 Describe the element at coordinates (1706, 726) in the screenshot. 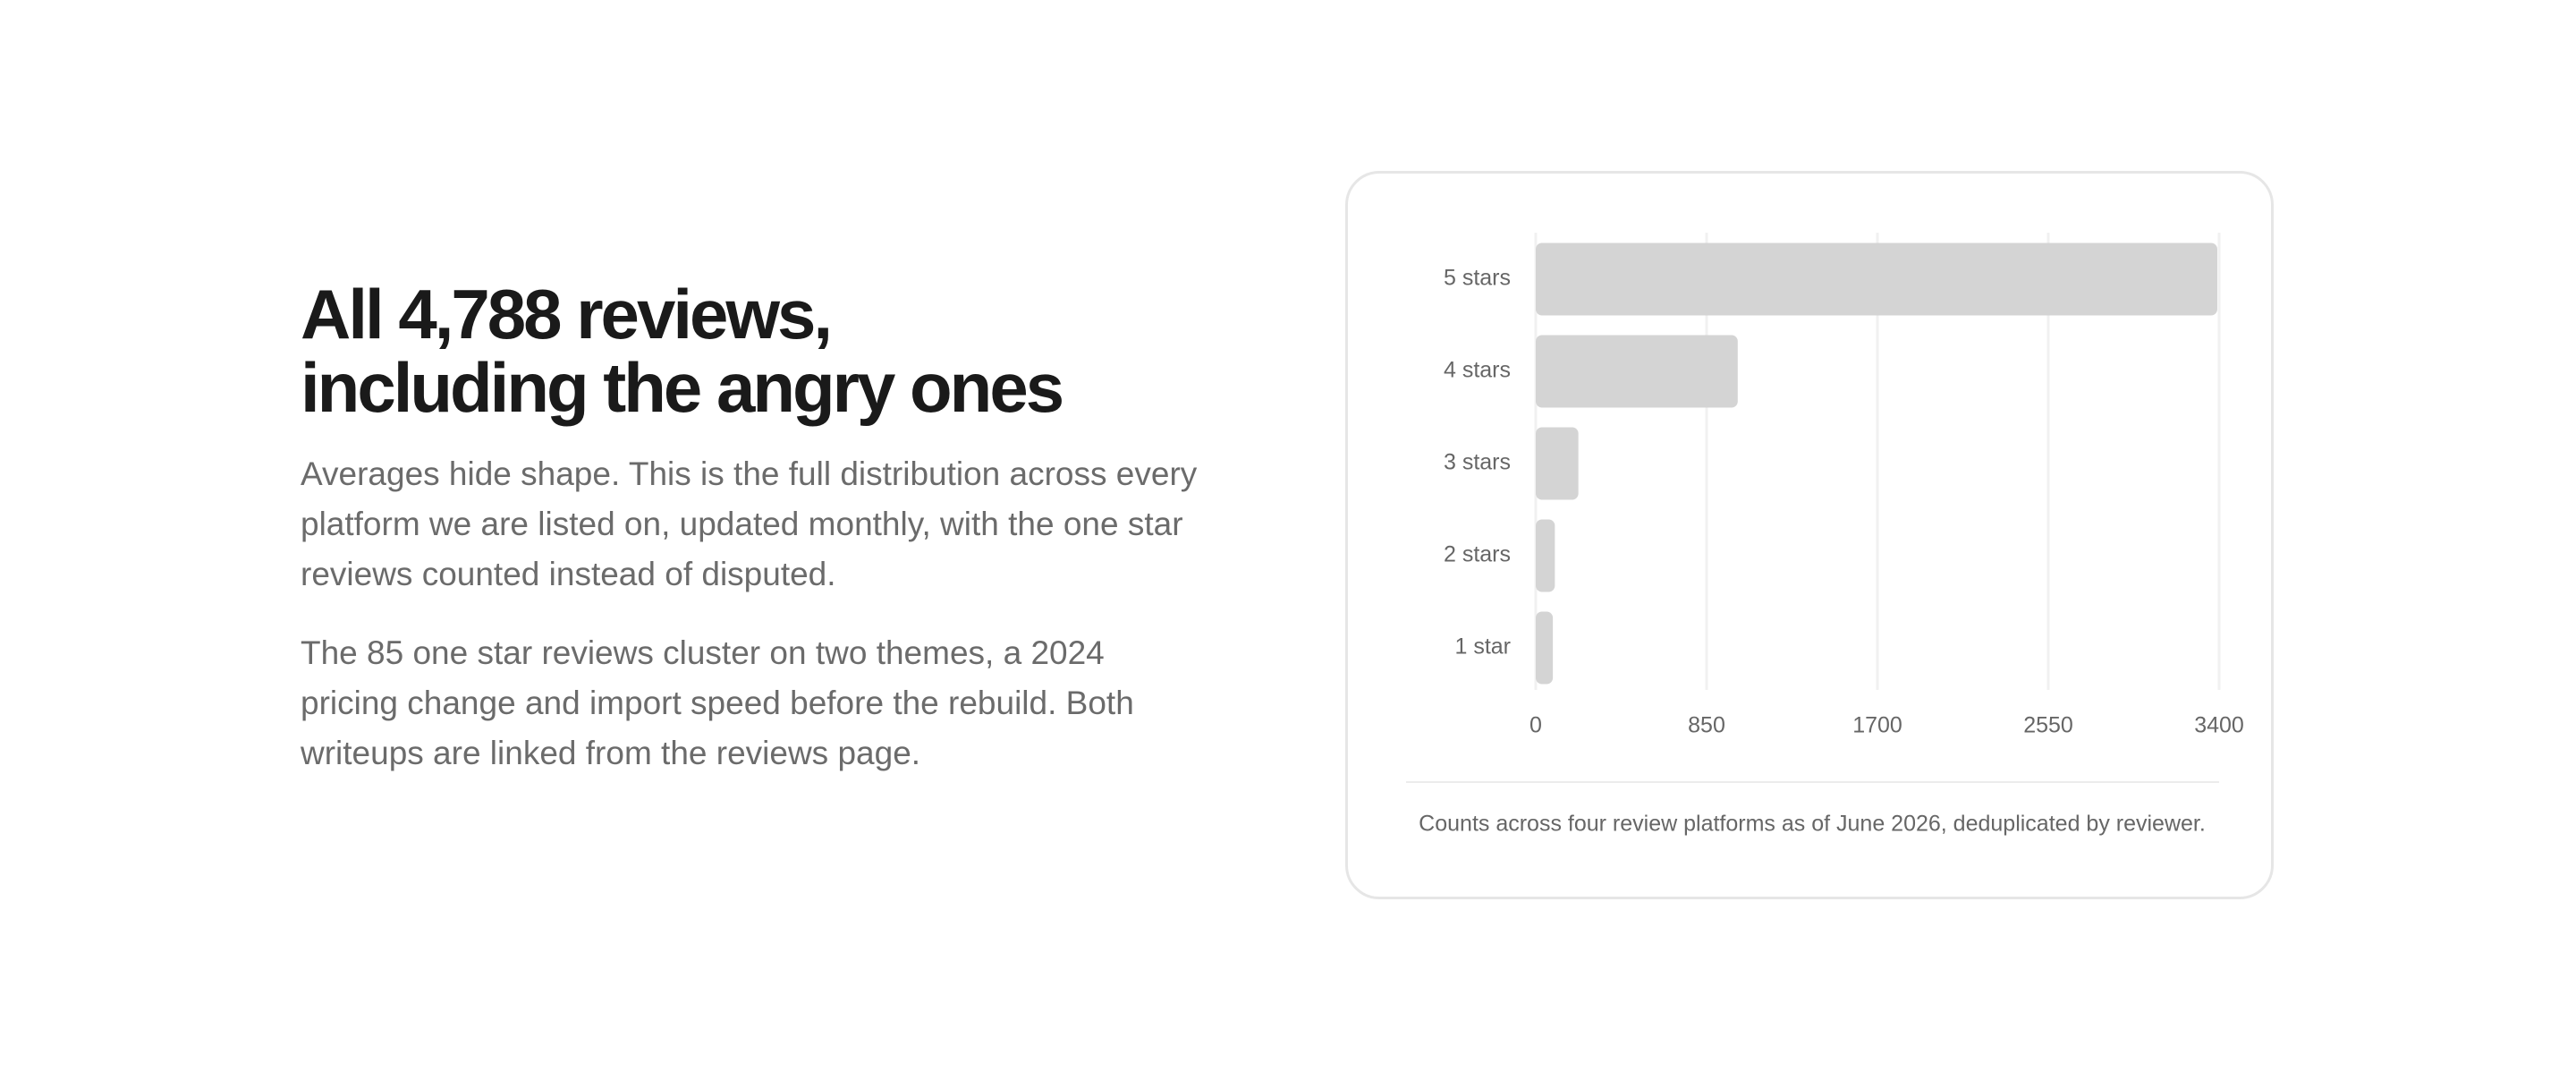

I see `x-tick-label: 850` at that location.